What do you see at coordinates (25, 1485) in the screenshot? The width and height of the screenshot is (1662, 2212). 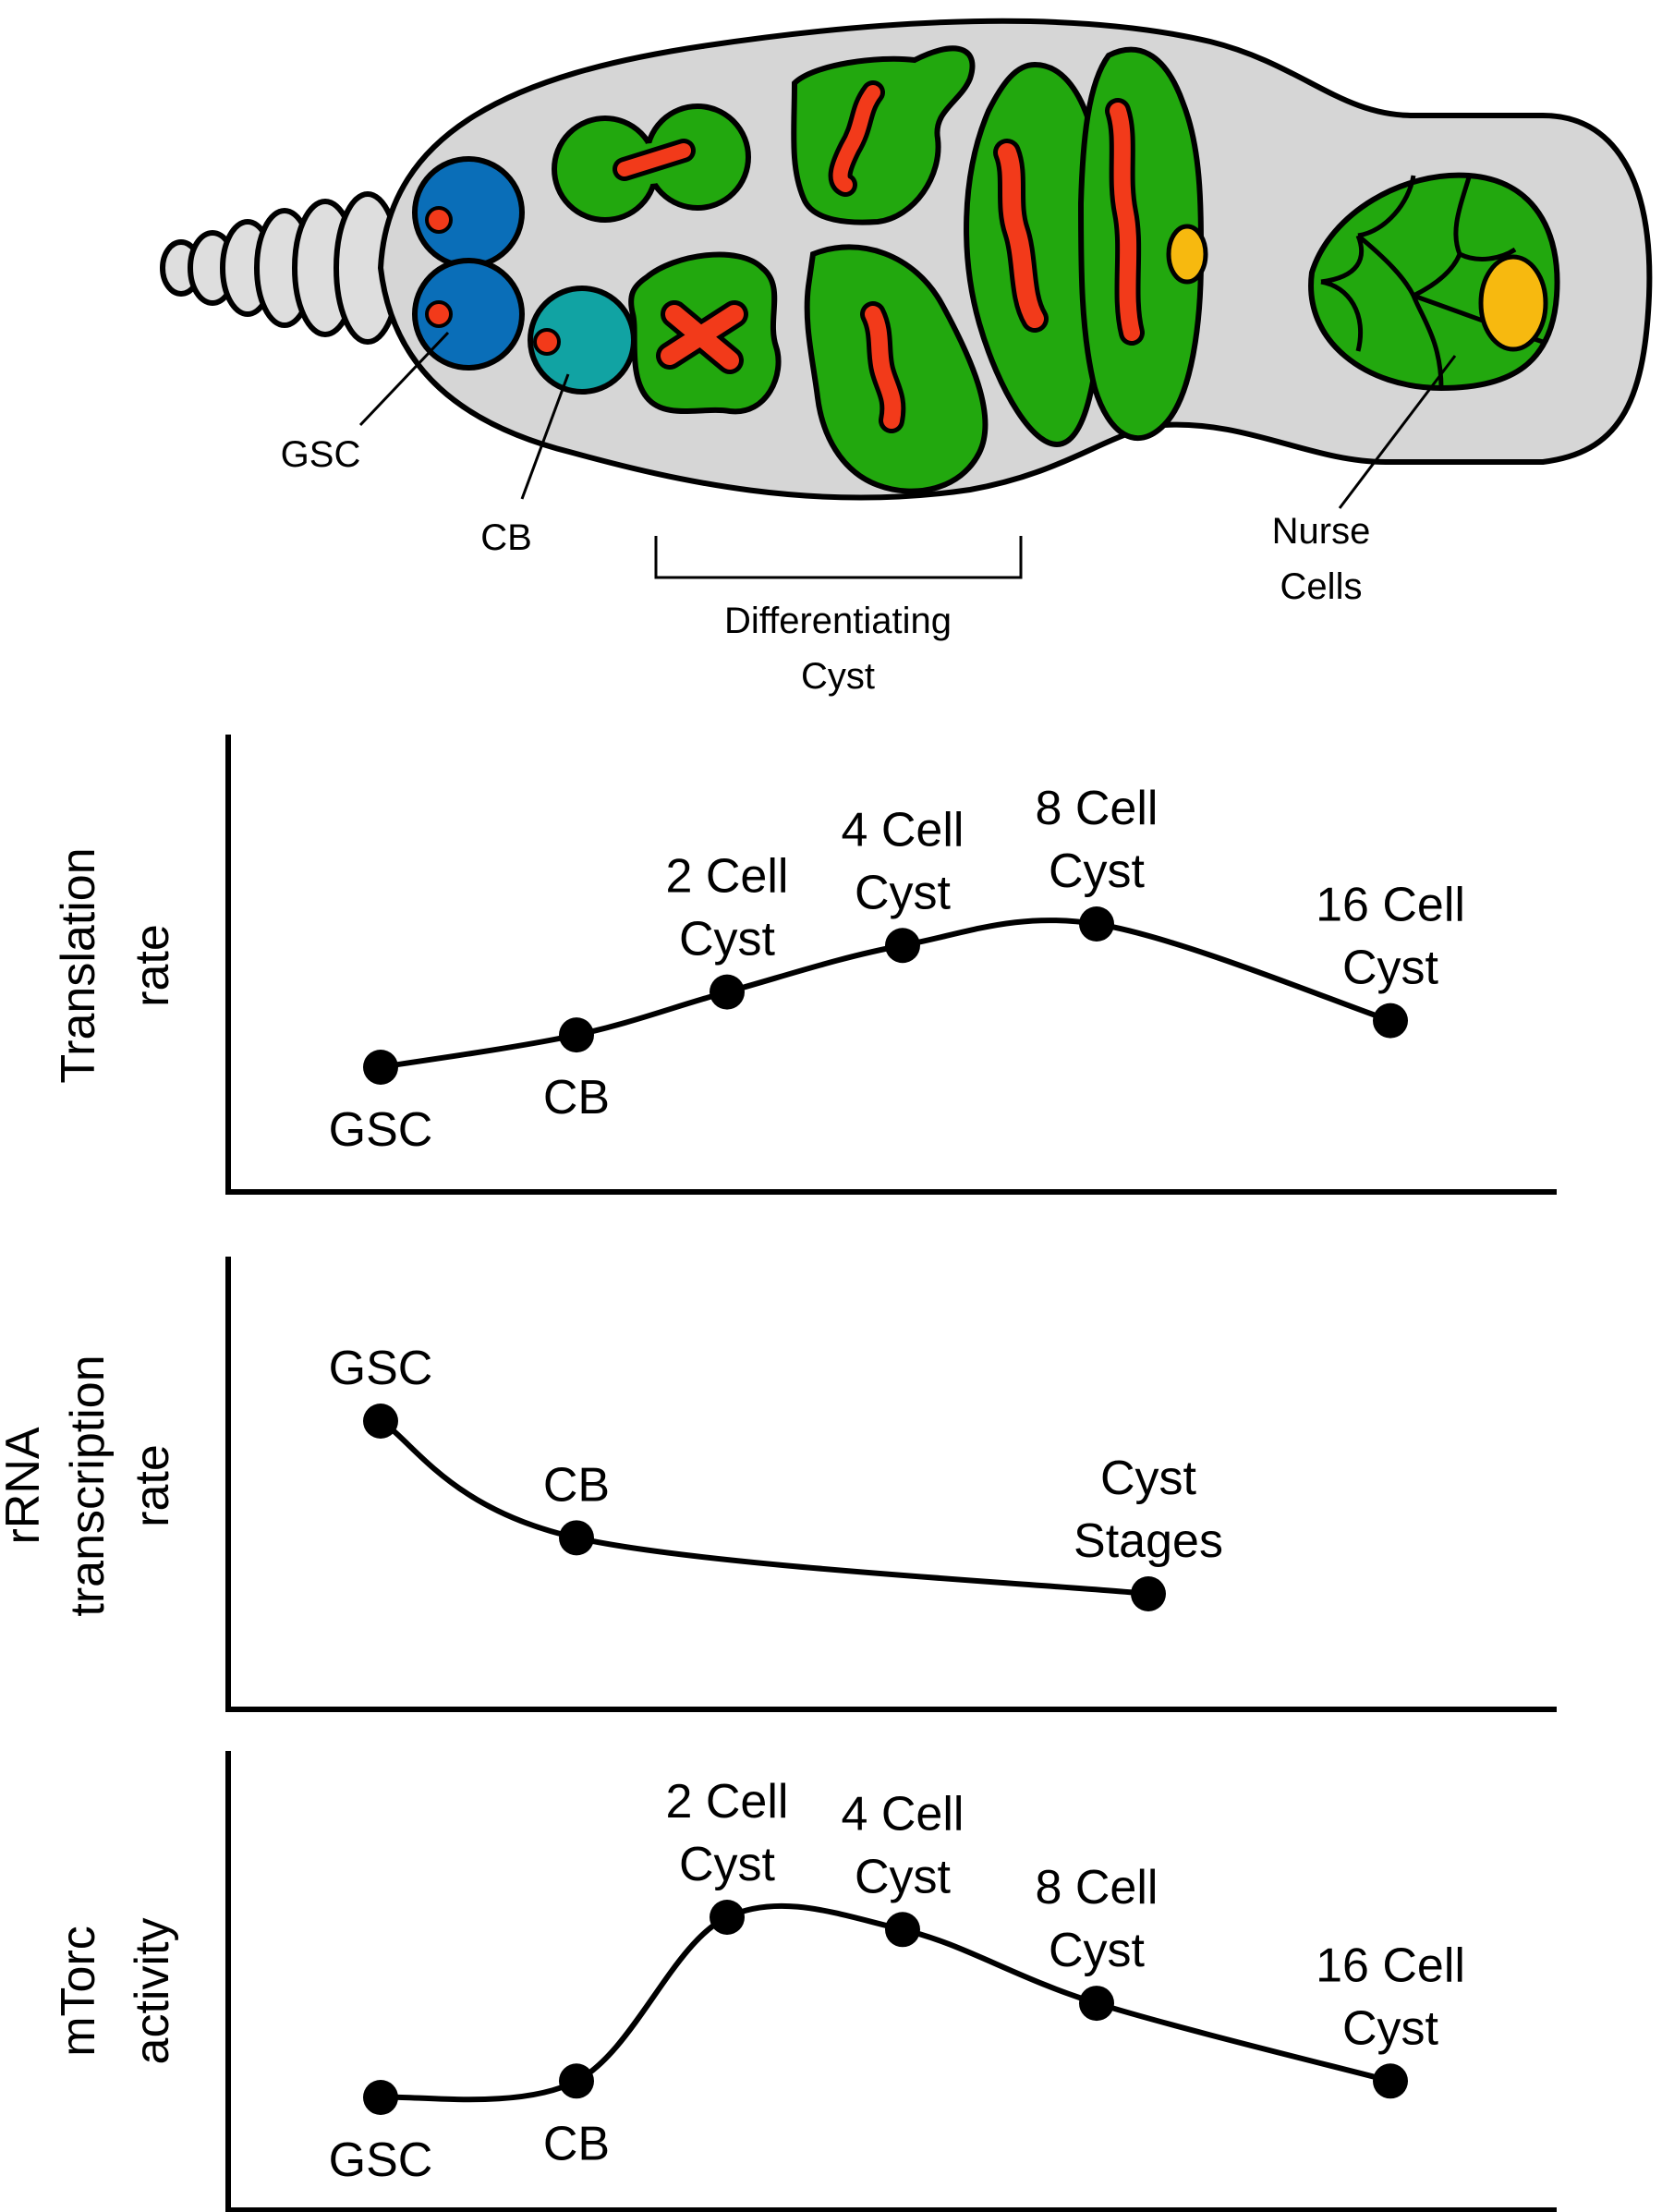 I see `y-axis-label: rRNA` at bounding box center [25, 1485].